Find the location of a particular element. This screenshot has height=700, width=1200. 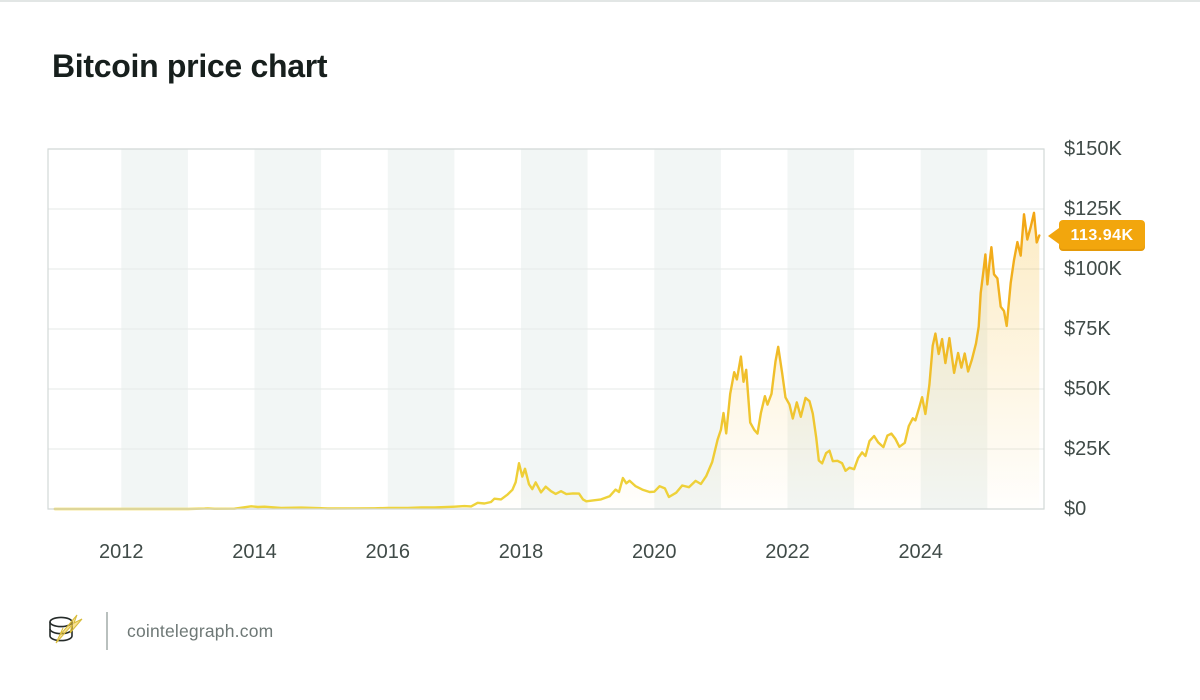

y-tick-label-0: $0 is located at coordinates (1075, 509).